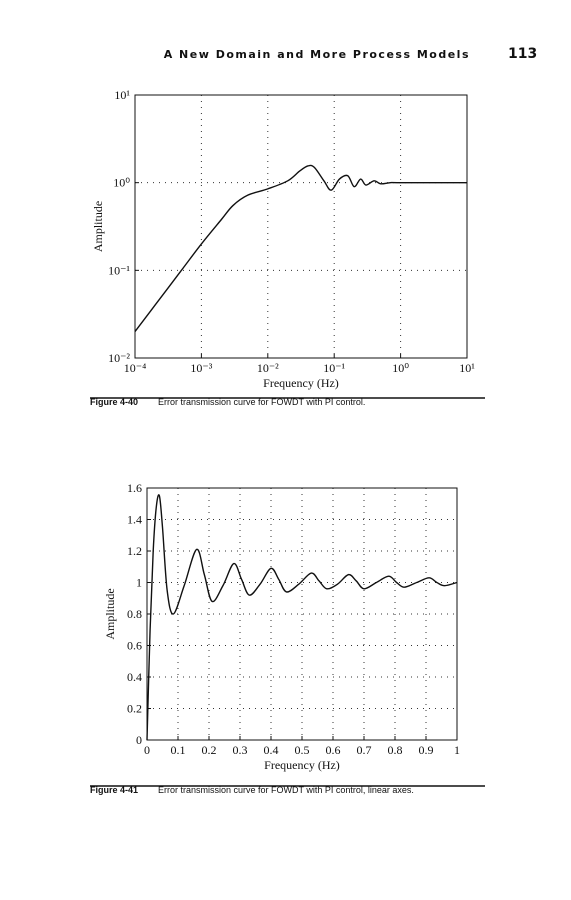  I want to click on y-tick-label: 0.8, so click(134, 614).